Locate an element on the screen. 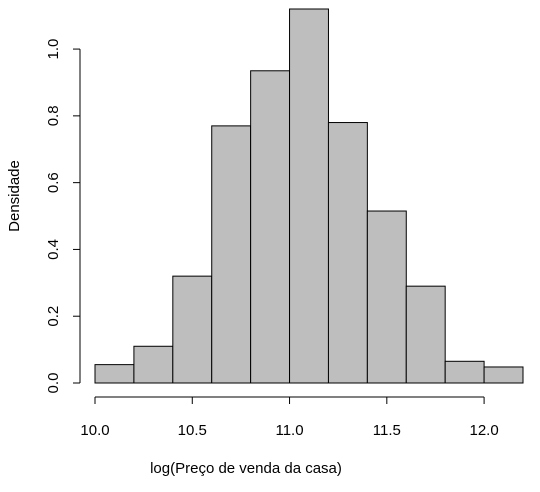  y-tick-label: 0.6 is located at coordinates (53, 182).